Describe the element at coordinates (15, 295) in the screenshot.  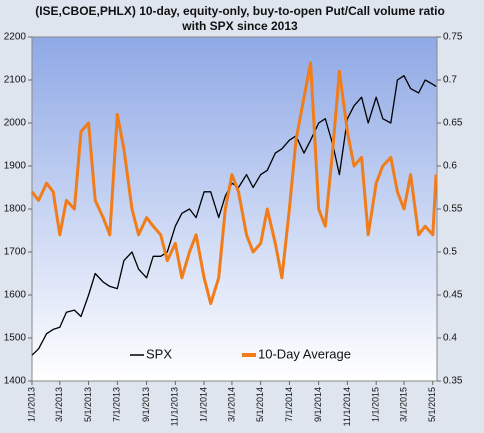
I see `y-tick-label: 1600` at that location.